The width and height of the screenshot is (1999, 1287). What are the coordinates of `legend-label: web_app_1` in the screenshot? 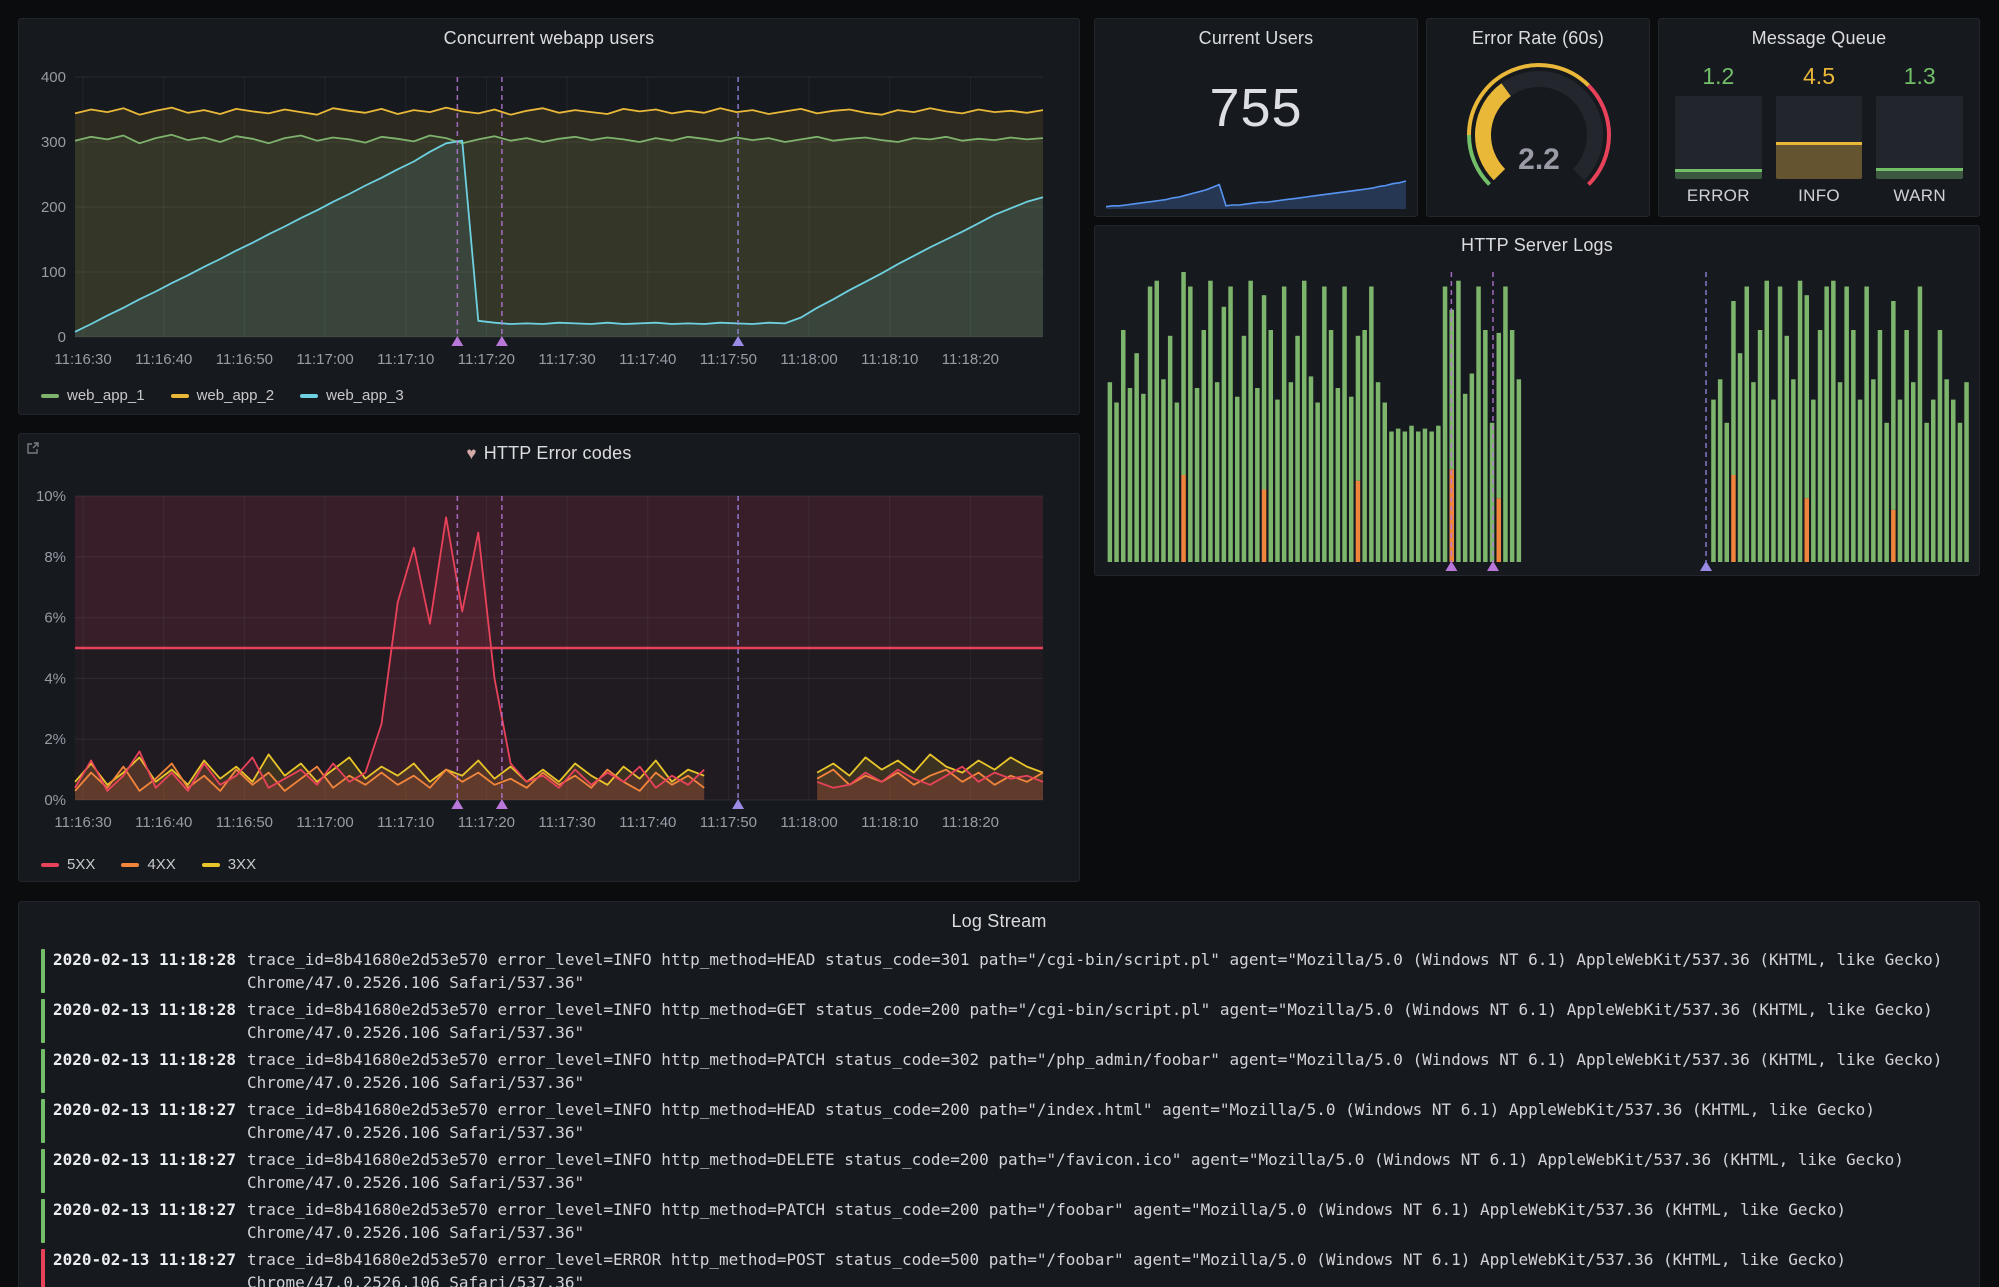 It's located at (106, 395).